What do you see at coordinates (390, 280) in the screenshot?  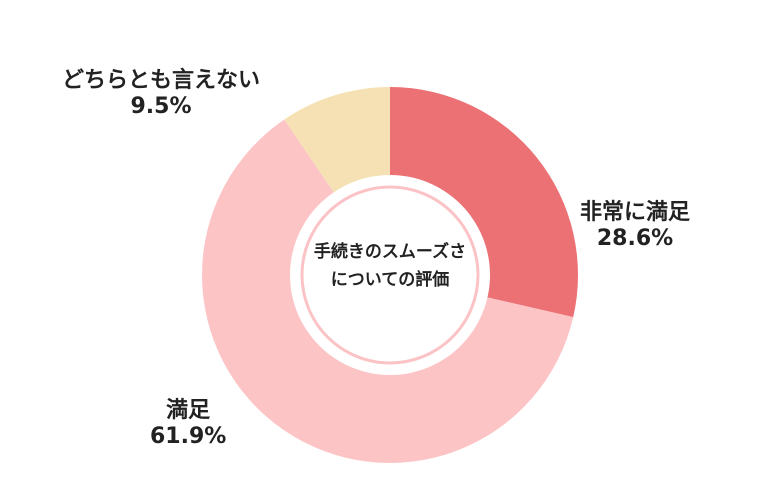 I see `chart-title-line-2: についての評価` at bounding box center [390, 280].